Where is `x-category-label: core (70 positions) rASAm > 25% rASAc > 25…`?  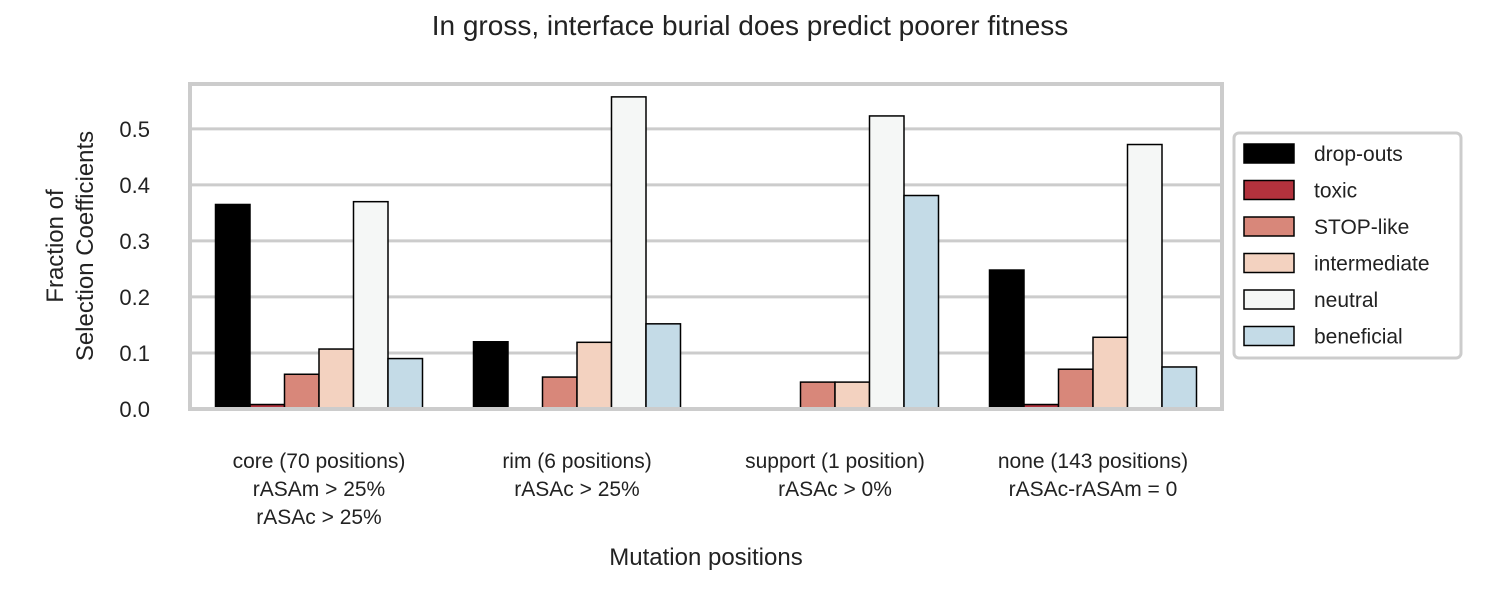 x-category-label: core (70 positions) rASAm > 25% rASAc > 25… is located at coordinates (319, 489).